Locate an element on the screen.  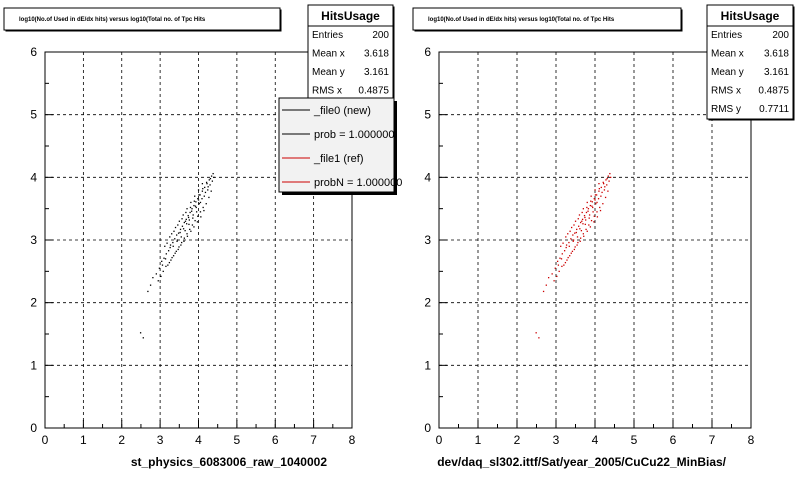
stats-value: 200 is located at coordinates (780, 35).